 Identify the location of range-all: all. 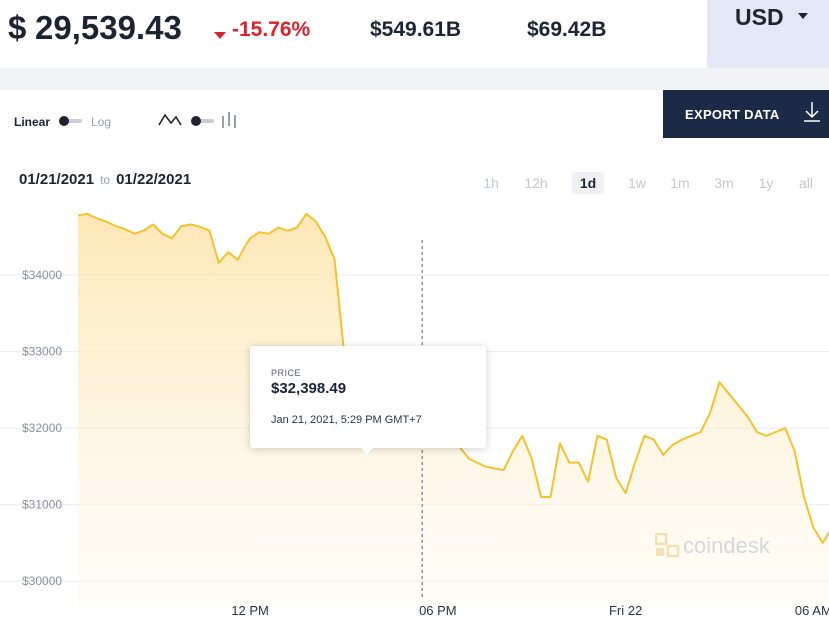
(805, 183).